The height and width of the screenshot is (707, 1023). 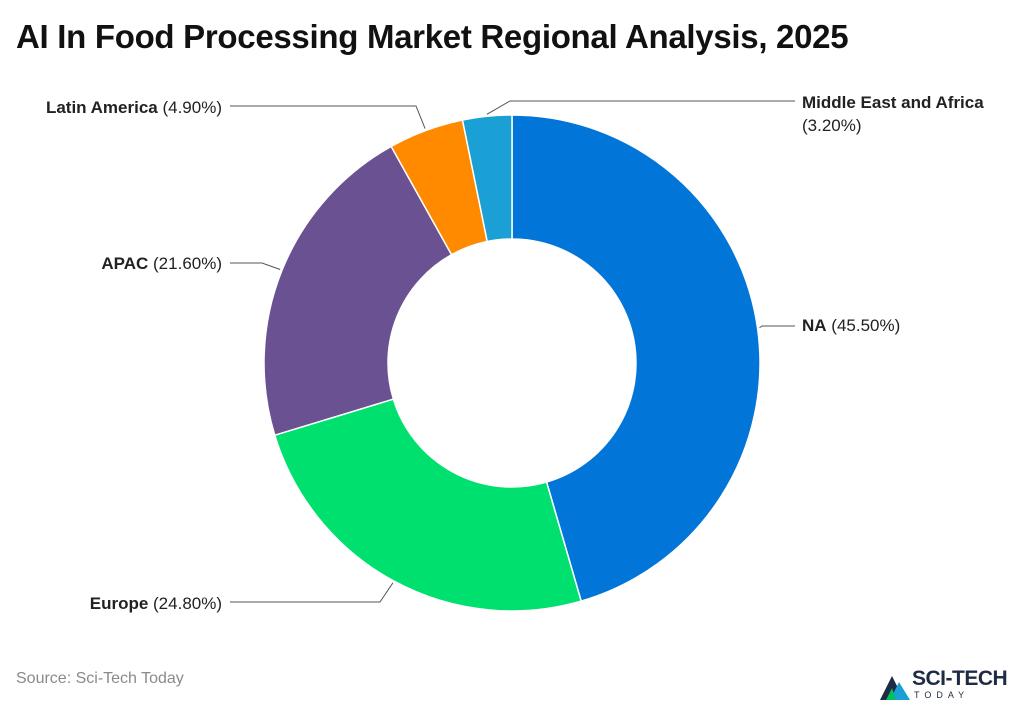 What do you see at coordinates (185, 263) in the screenshot?
I see `slice-label-value: (21.60%)` at bounding box center [185, 263].